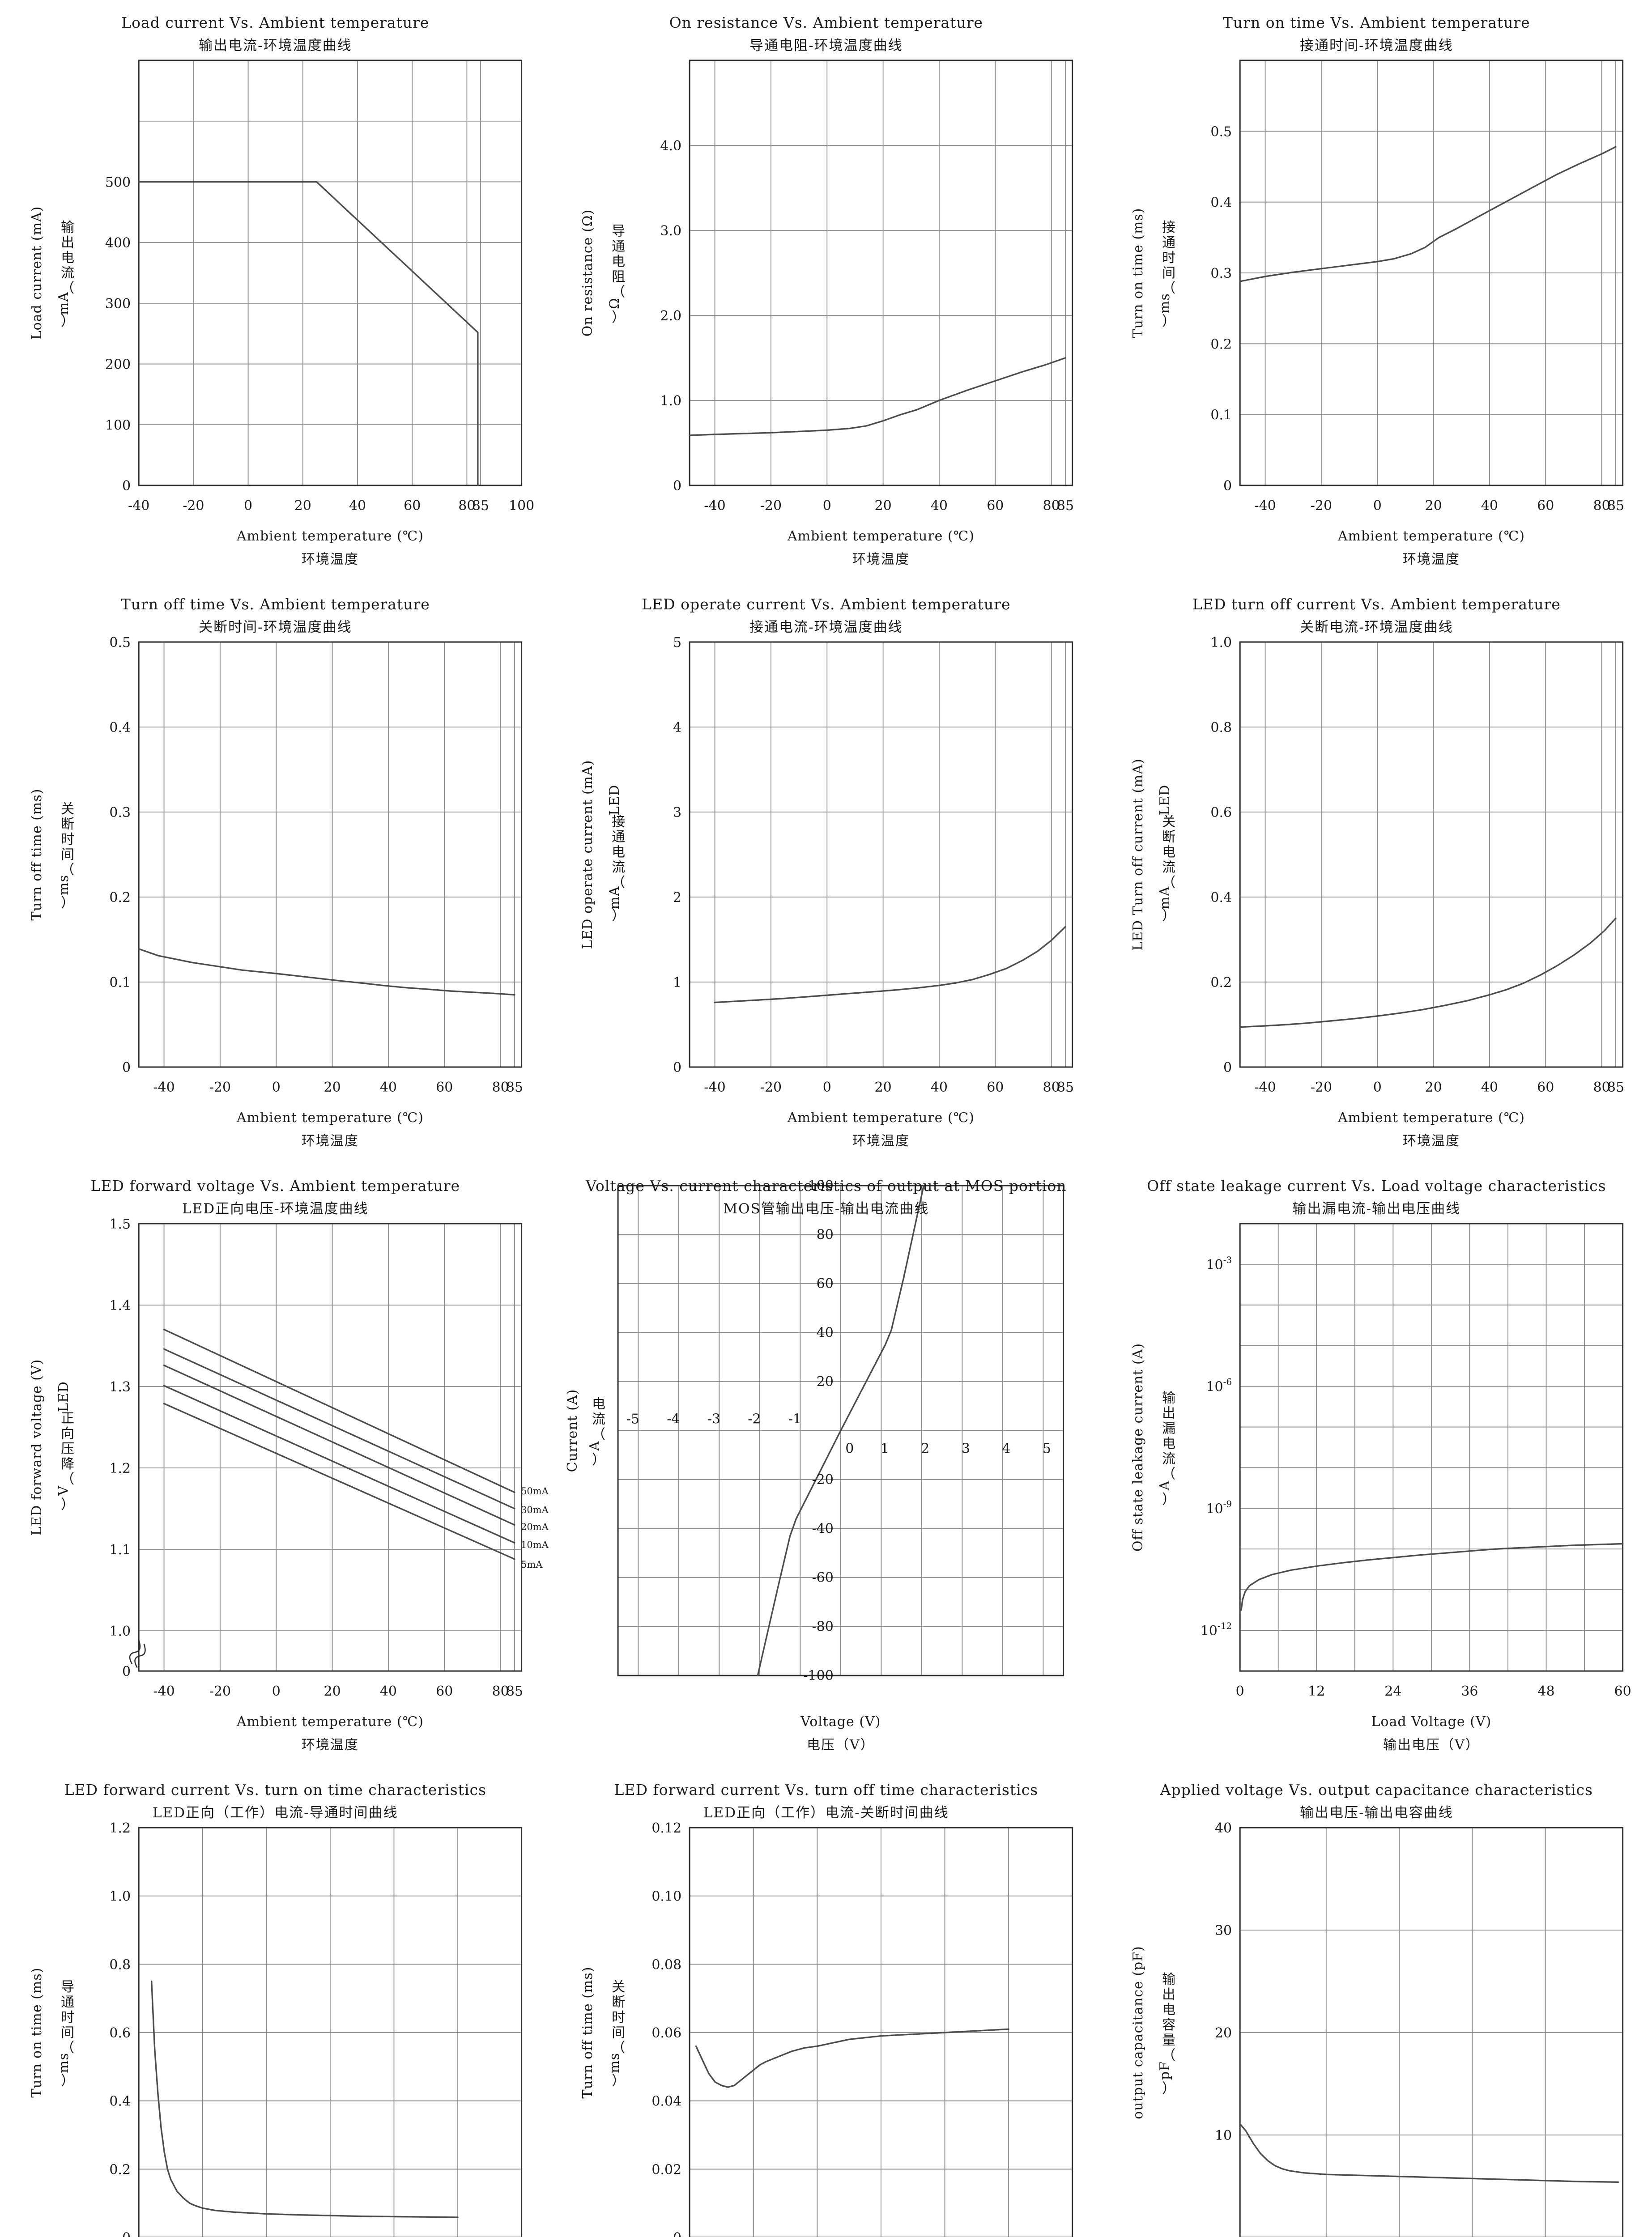 The image size is (1652, 2237). I want to click on chart-title-zh: LED正向（工作）电流-关断时间曲线, so click(826, 1813).